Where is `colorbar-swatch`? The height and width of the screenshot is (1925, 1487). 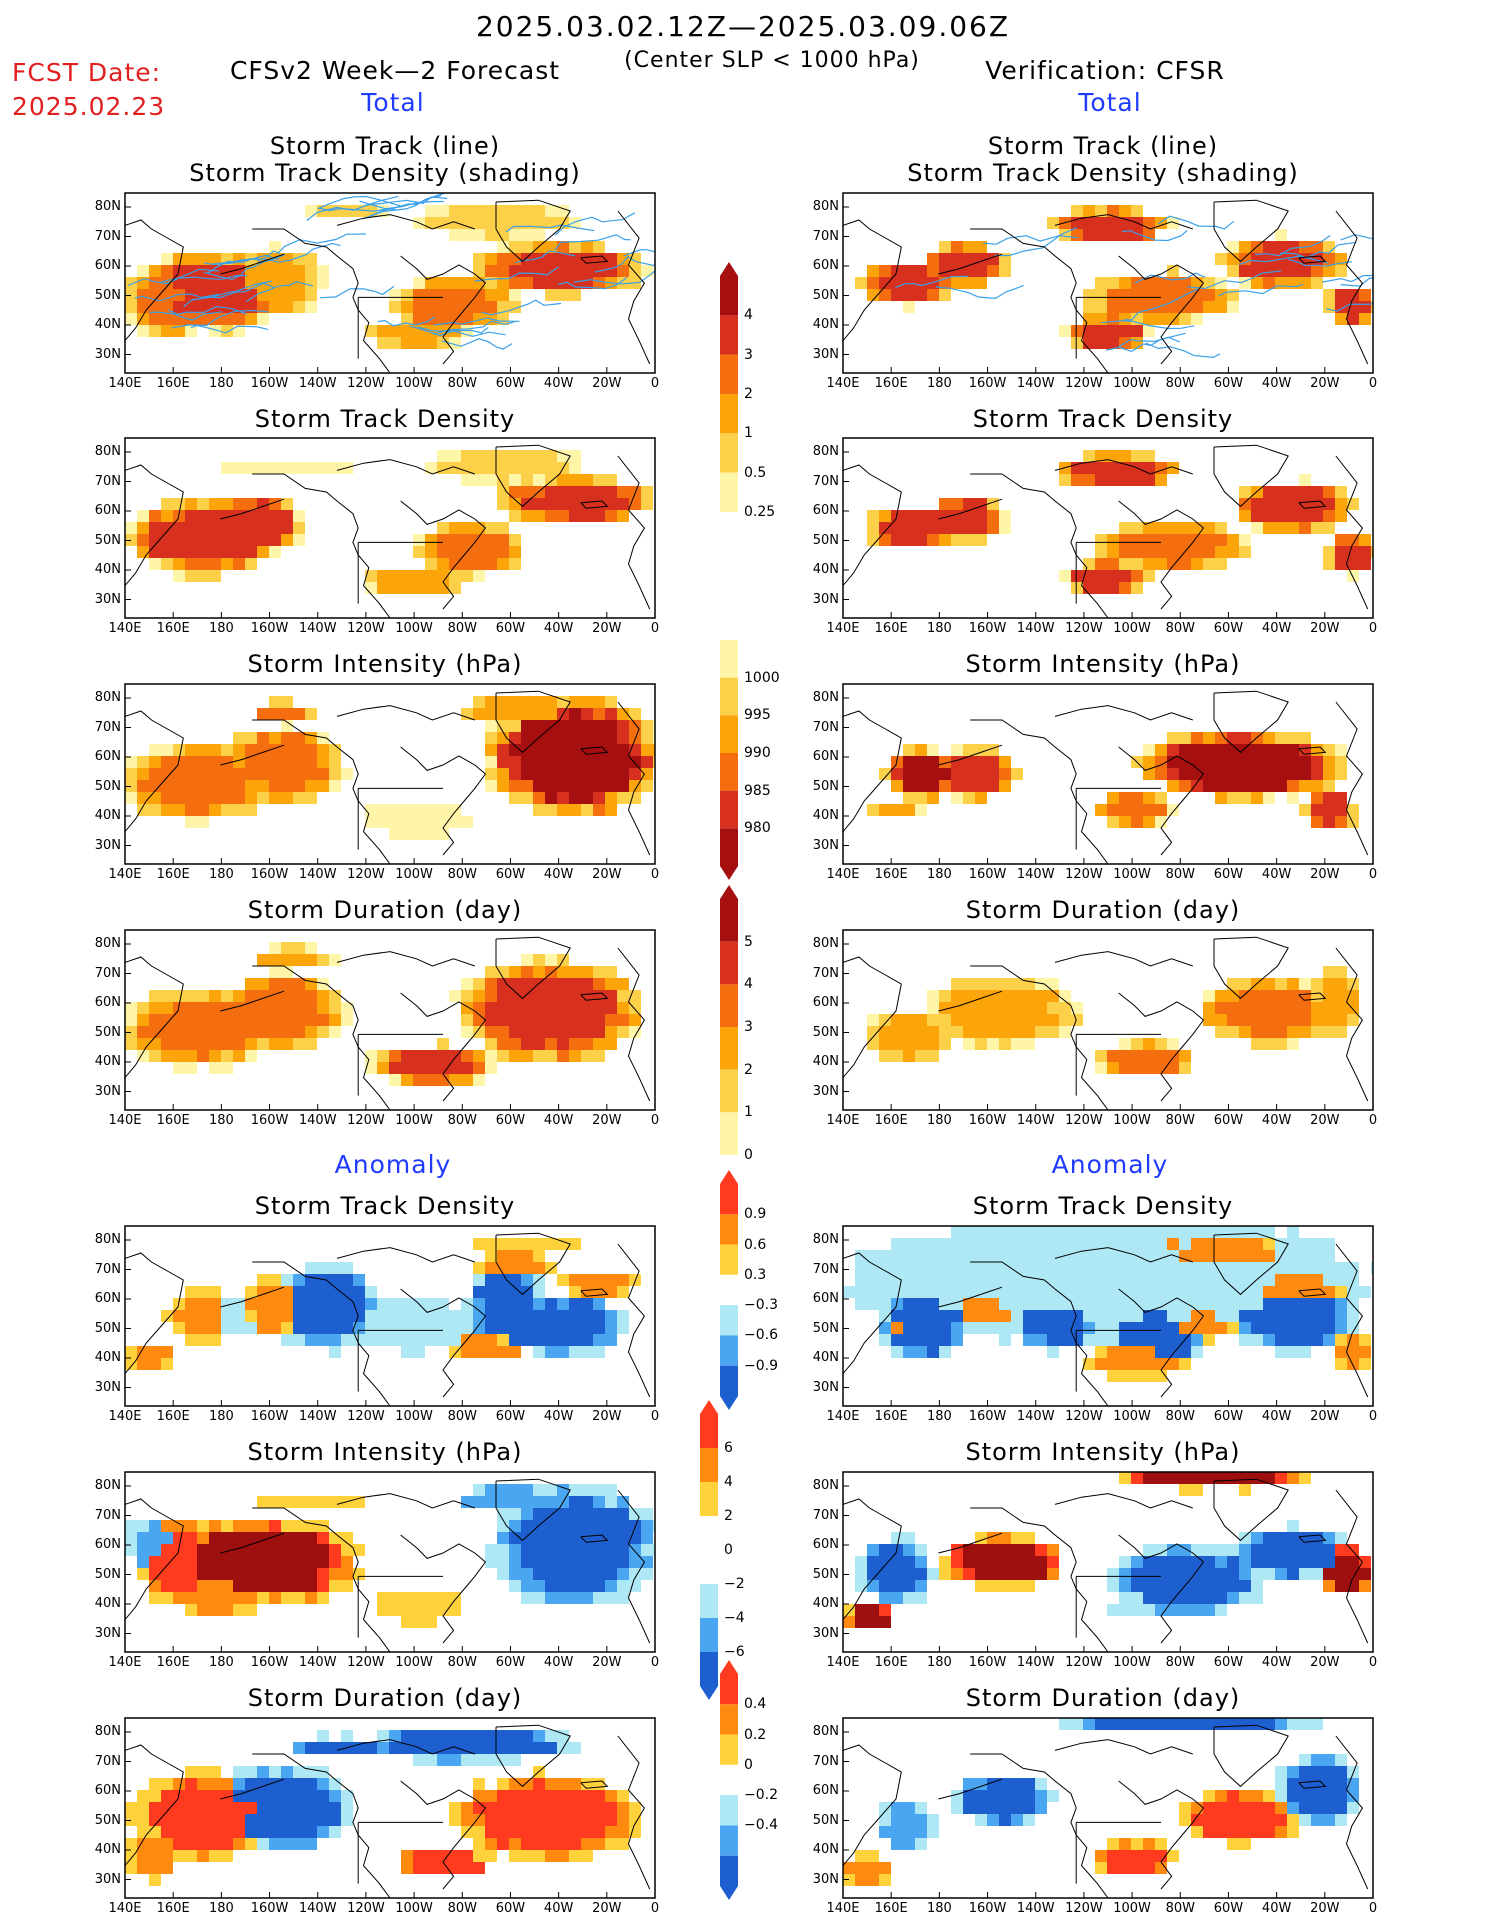 colorbar-swatch is located at coordinates (729, 1259).